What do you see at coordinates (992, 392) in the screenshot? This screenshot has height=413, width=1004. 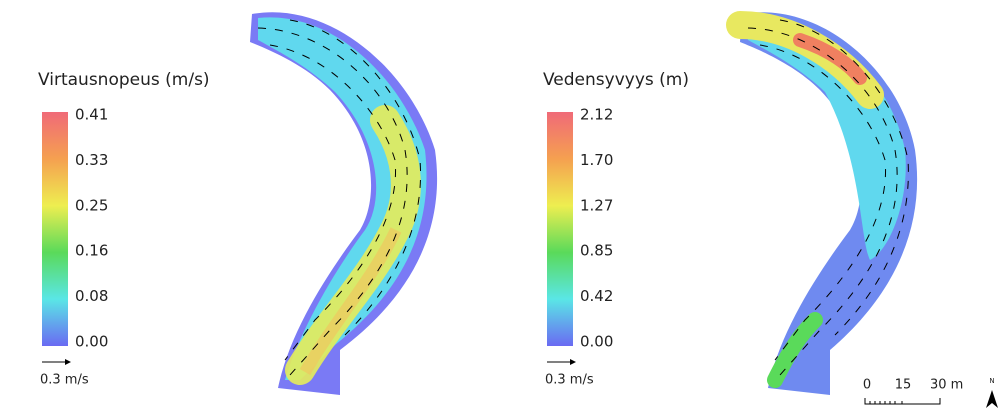 I see `north-arrow: N` at bounding box center [992, 392].